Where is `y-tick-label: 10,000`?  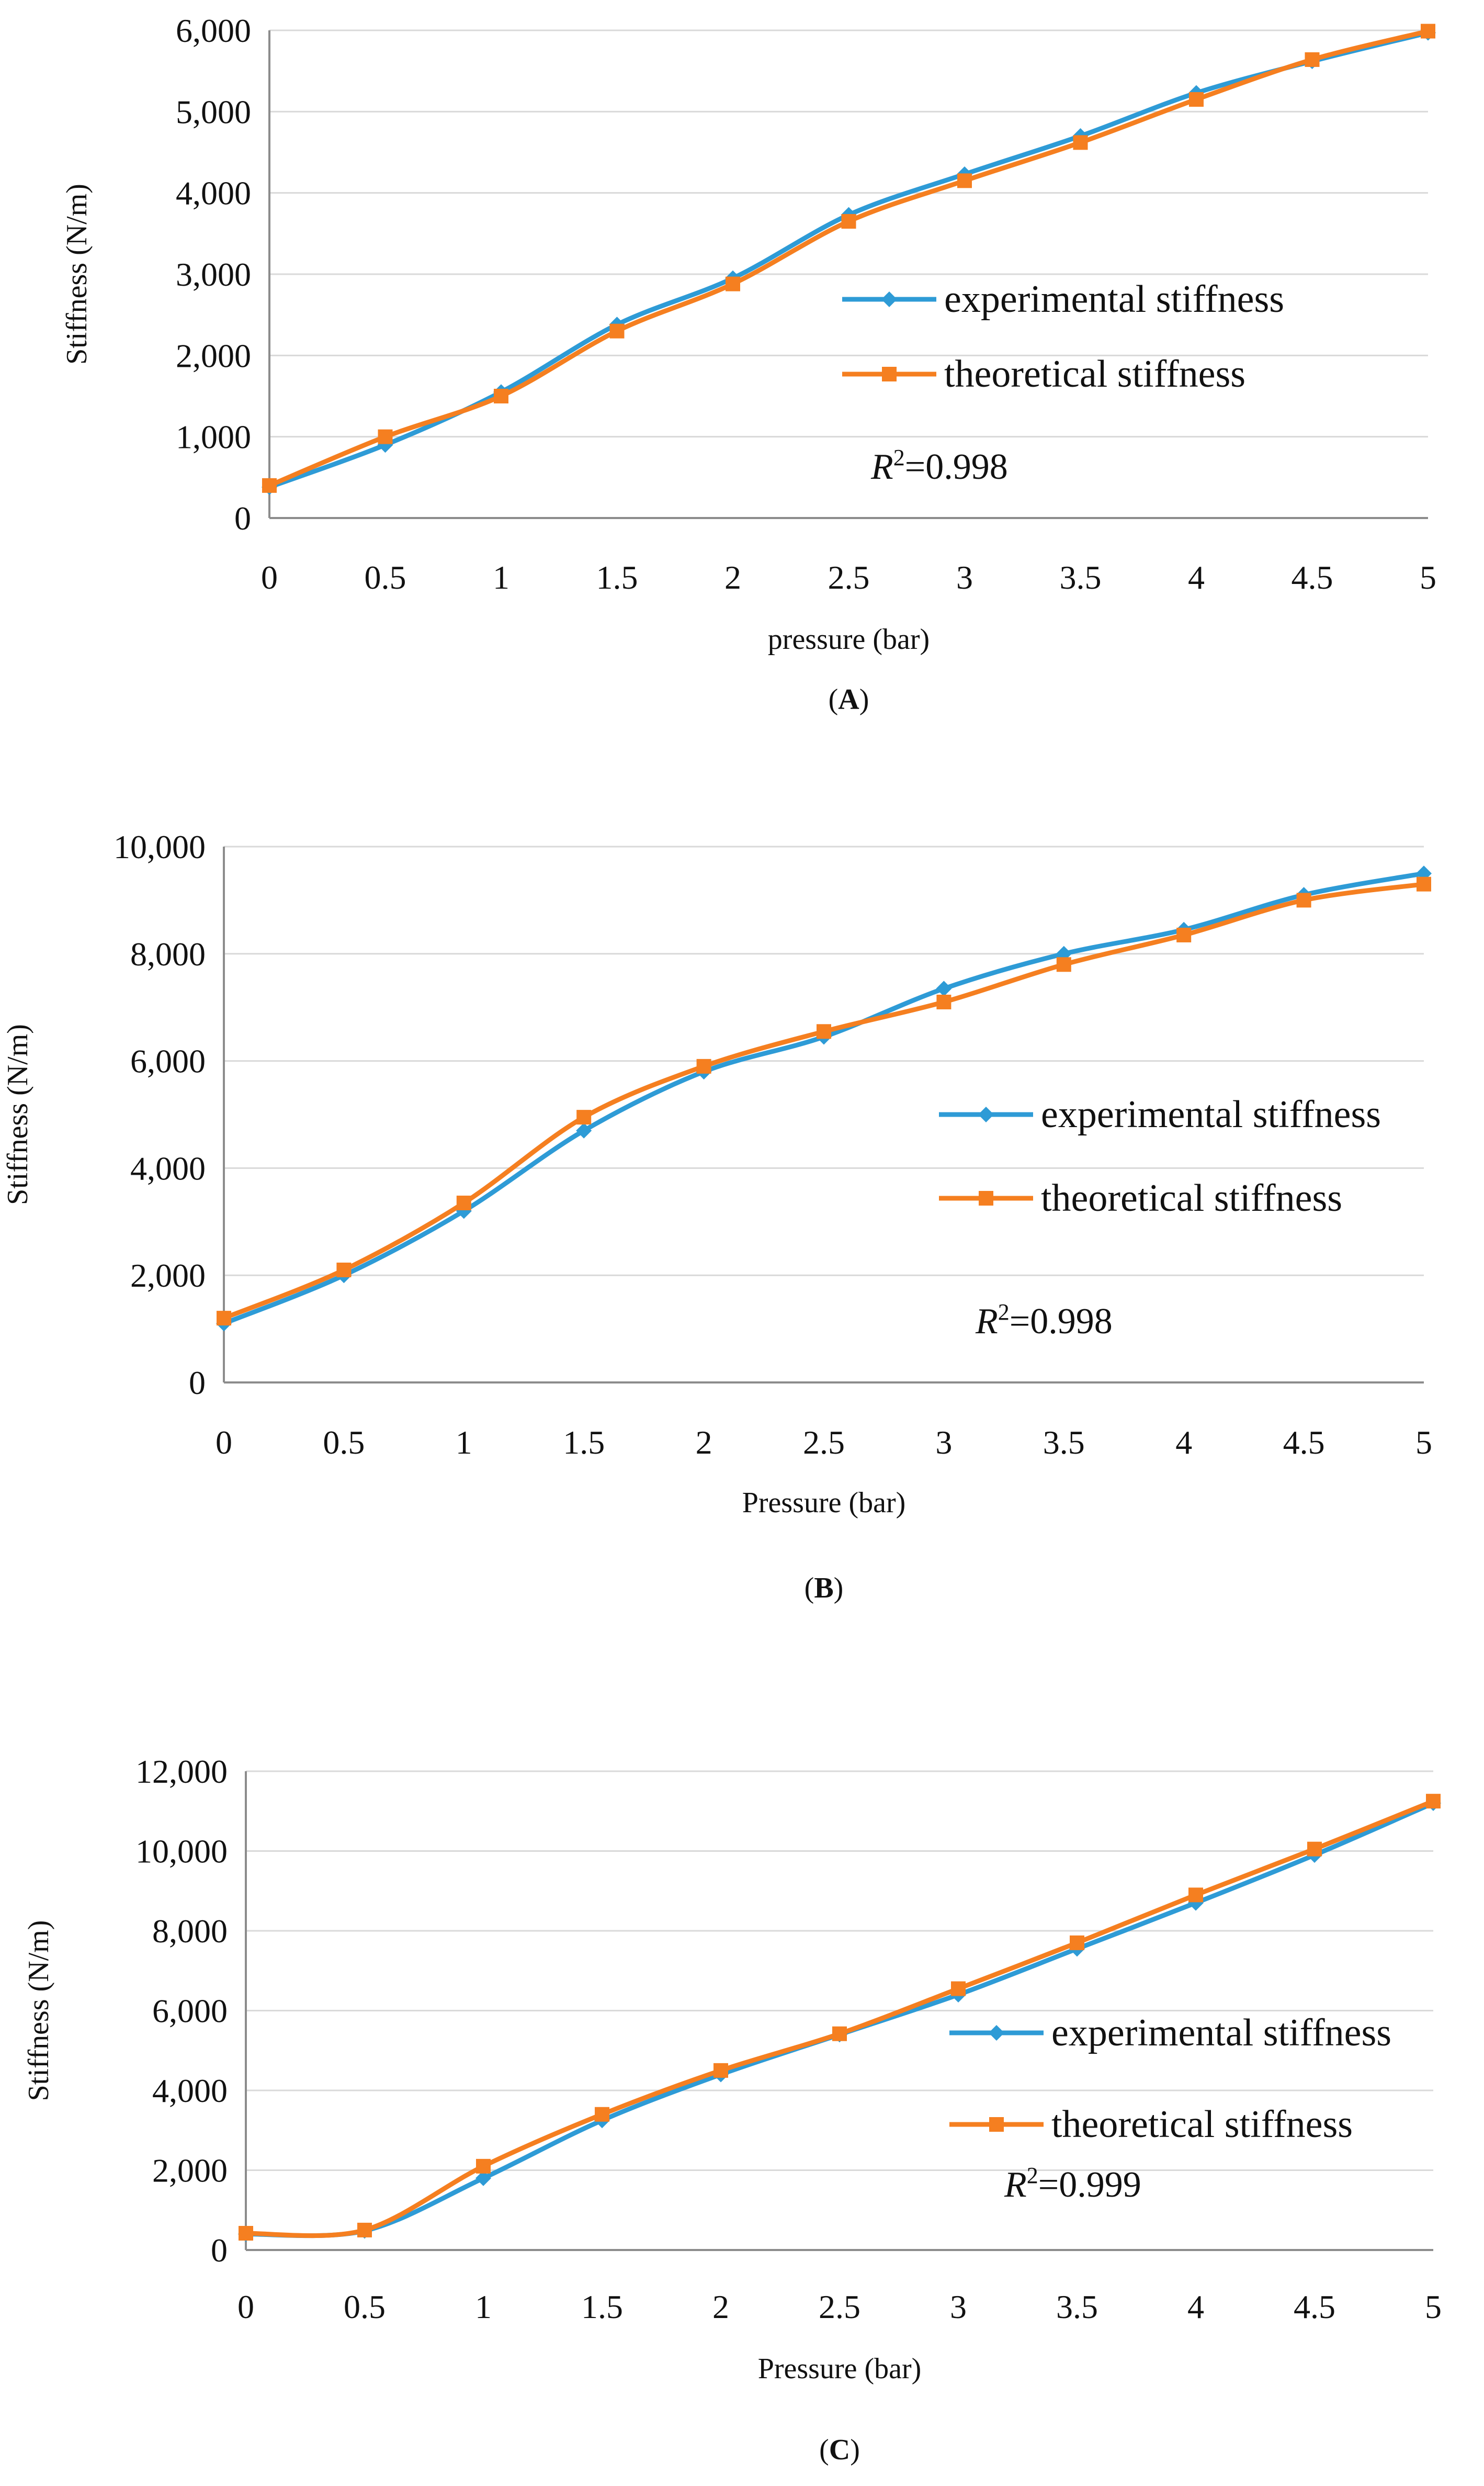 y-tick-label: 10,000 is located at coordinates (181, 1851).